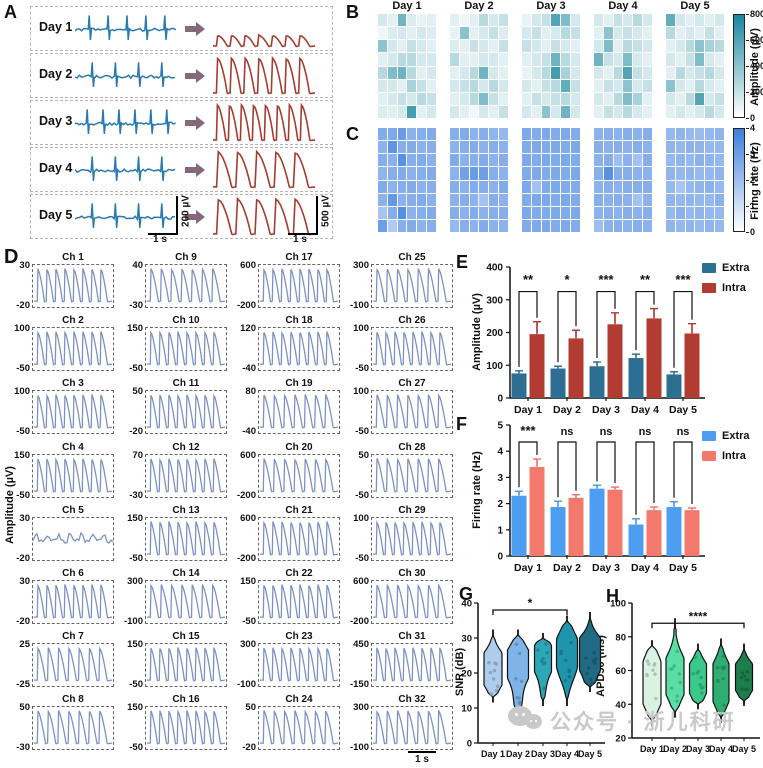 The width and height of the screenshot is (763, 768). I want to click on panel-a-row-day-3: Day 3, so click(181, 122).